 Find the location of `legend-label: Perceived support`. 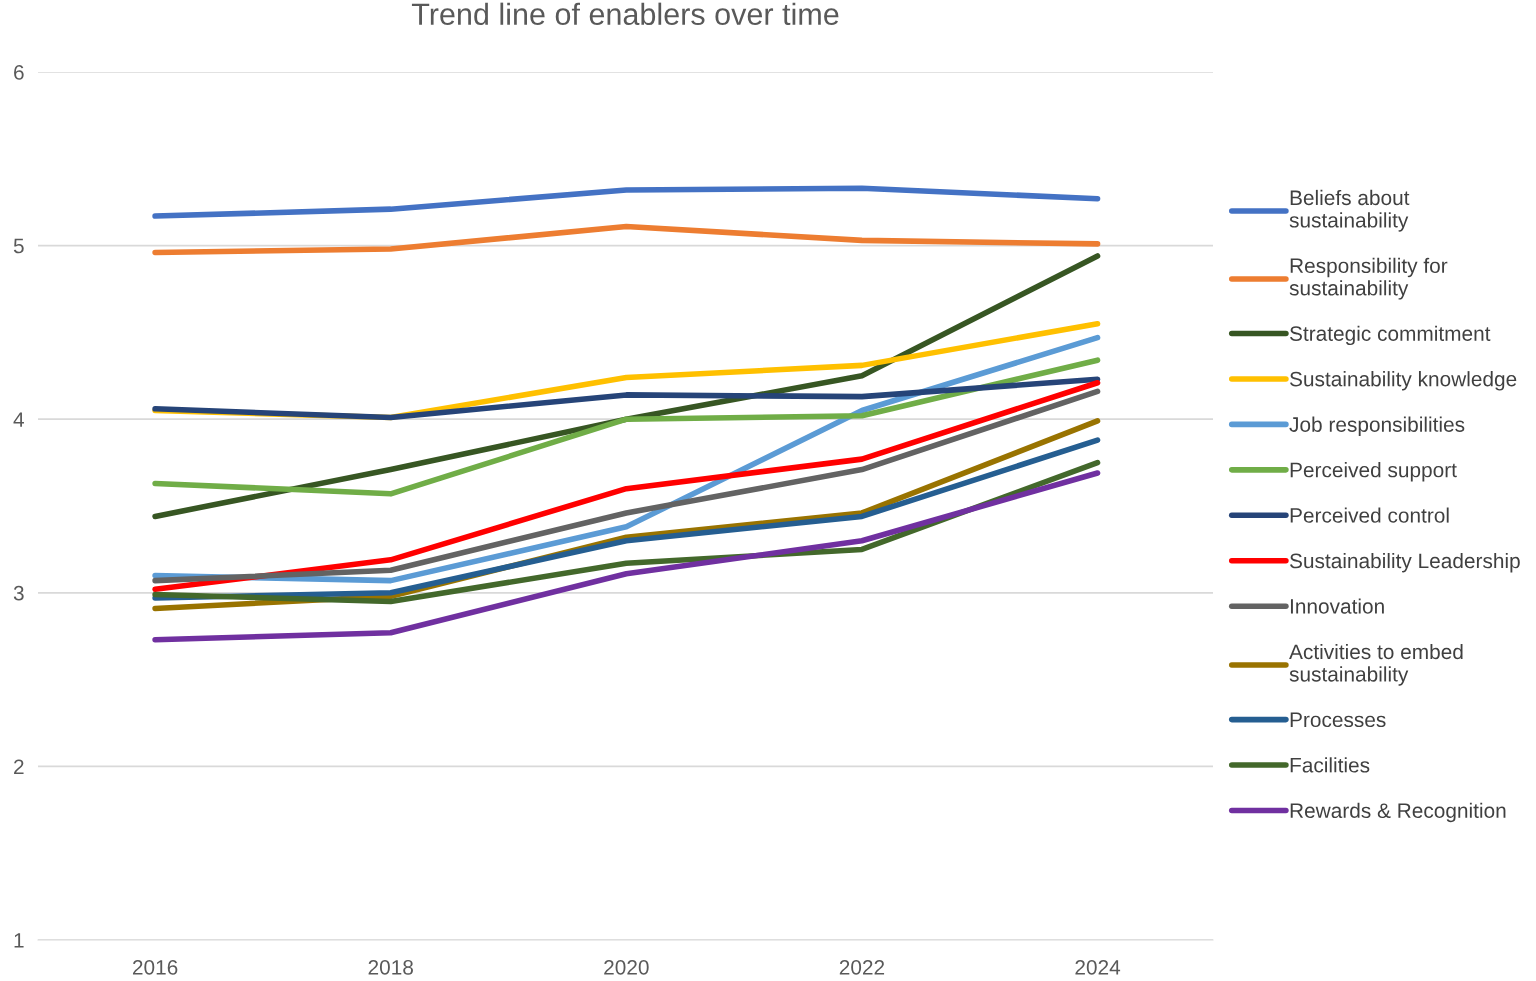

legend-label: Perceived support is located at coordinates (1373, 472).